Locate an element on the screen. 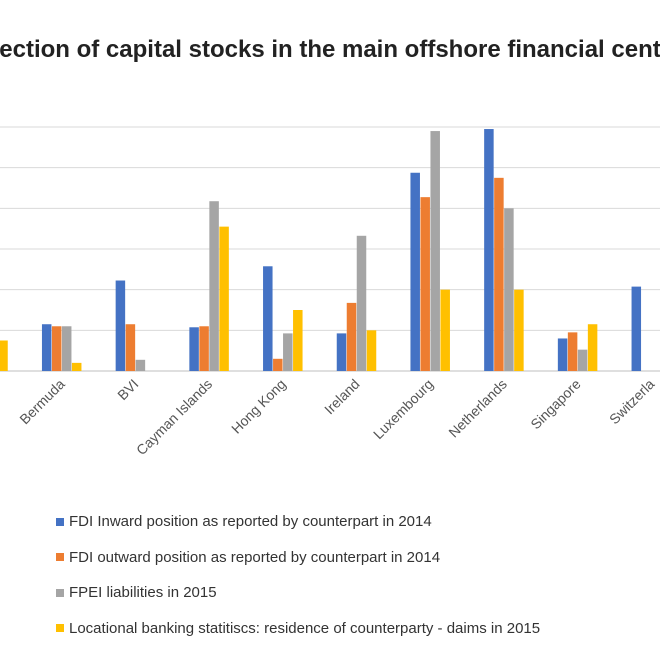  x-tick-label: Netherlands is located at coordinates (477, 408).